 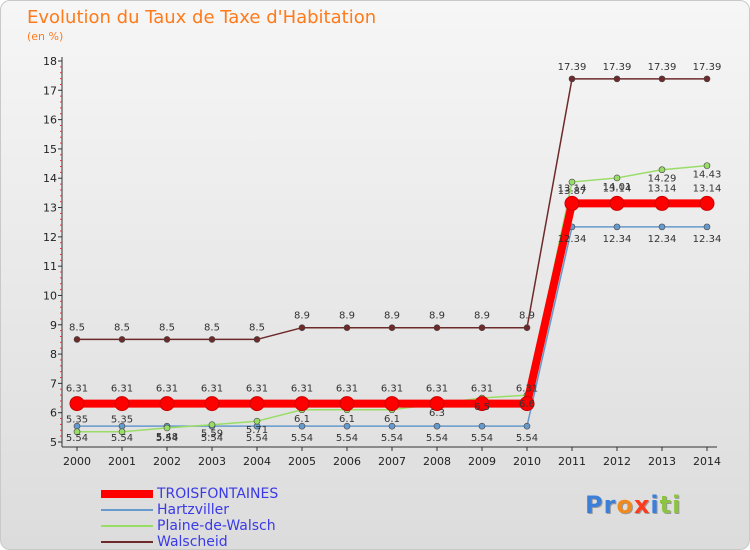 What do you see at coordinates (50, 90) in the screenshot?
I see `y-tick-label: 17` at bounding box center [50, 90].